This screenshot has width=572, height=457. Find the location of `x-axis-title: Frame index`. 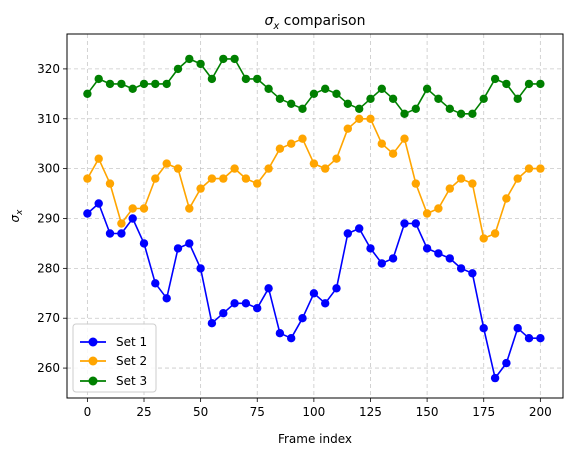

x-axis-title: Frame index is located at coordinates (315, 439).